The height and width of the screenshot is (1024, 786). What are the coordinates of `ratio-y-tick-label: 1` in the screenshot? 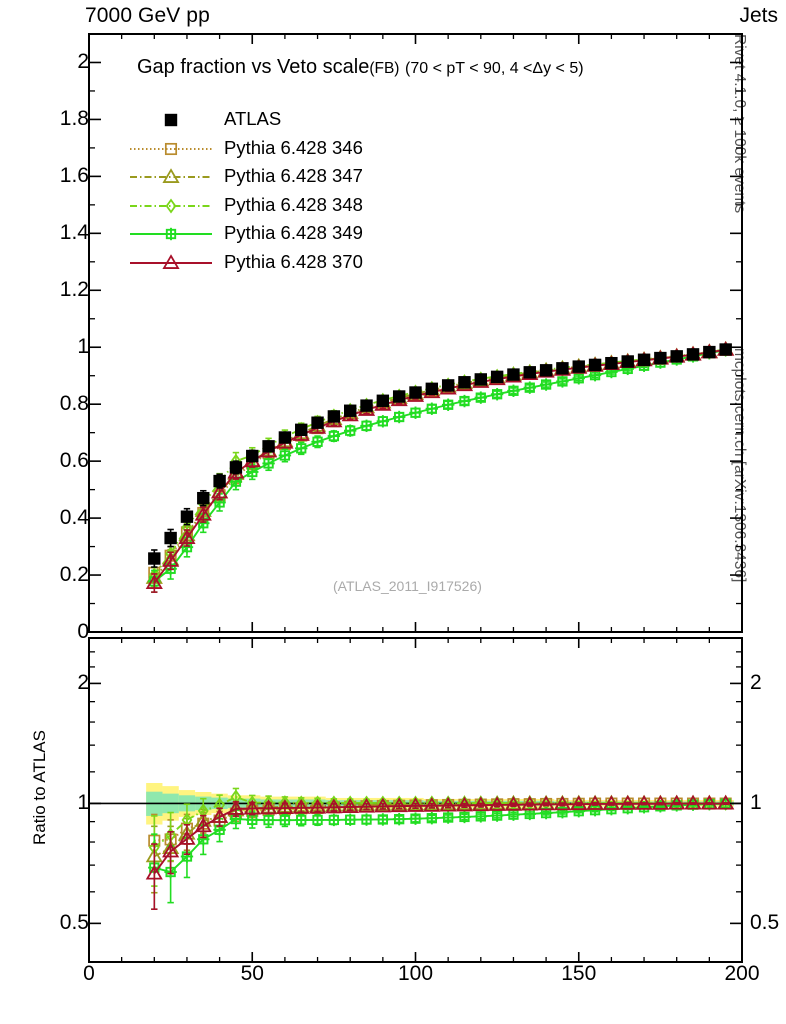 It's located at (83, 803).